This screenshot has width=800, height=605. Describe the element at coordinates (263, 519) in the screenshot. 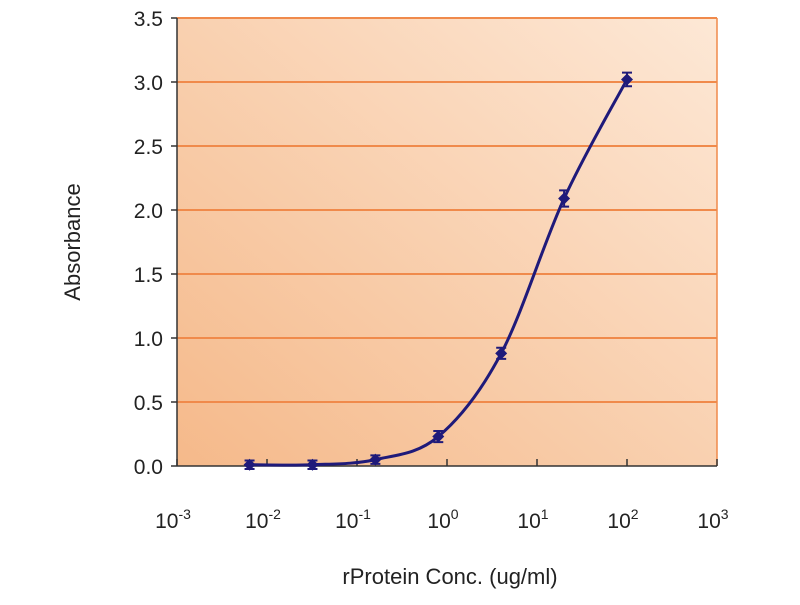

I see `x-tick-label: 10⁻²` at that location.